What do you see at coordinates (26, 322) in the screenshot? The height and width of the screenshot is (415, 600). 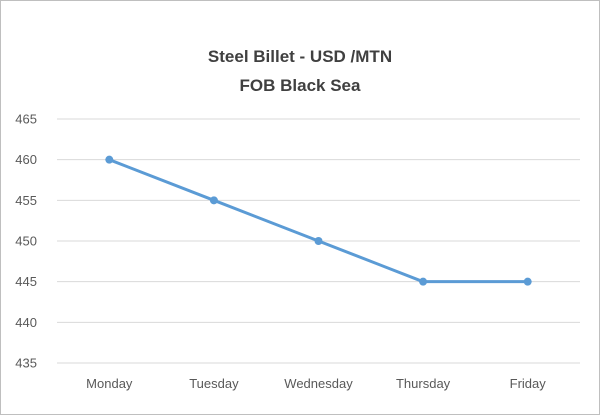 I see `y-tick-label: 440` at bounding box center [26, 322].